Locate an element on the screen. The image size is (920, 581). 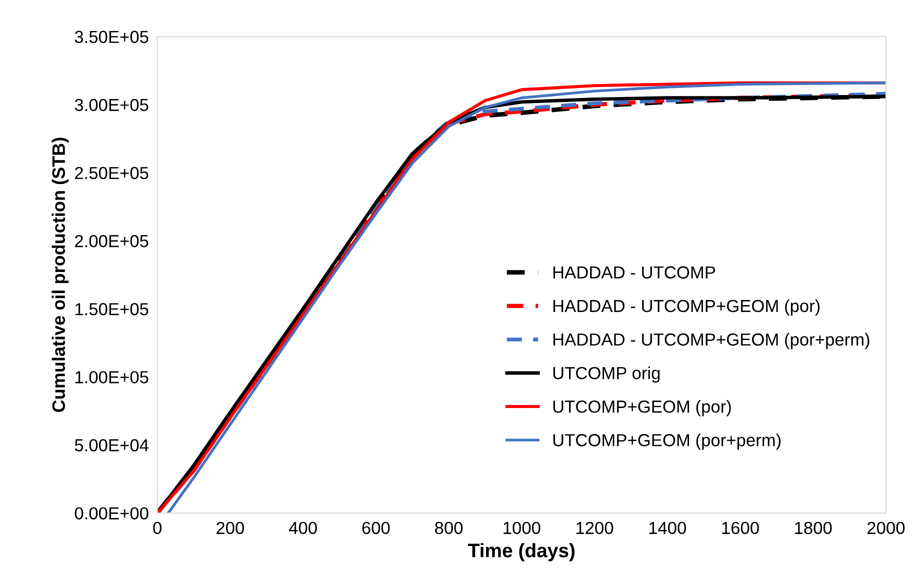
legend-label: HADDAD - UTCOMP+GEOM (por+perm) is located at coordinates (711, 341).